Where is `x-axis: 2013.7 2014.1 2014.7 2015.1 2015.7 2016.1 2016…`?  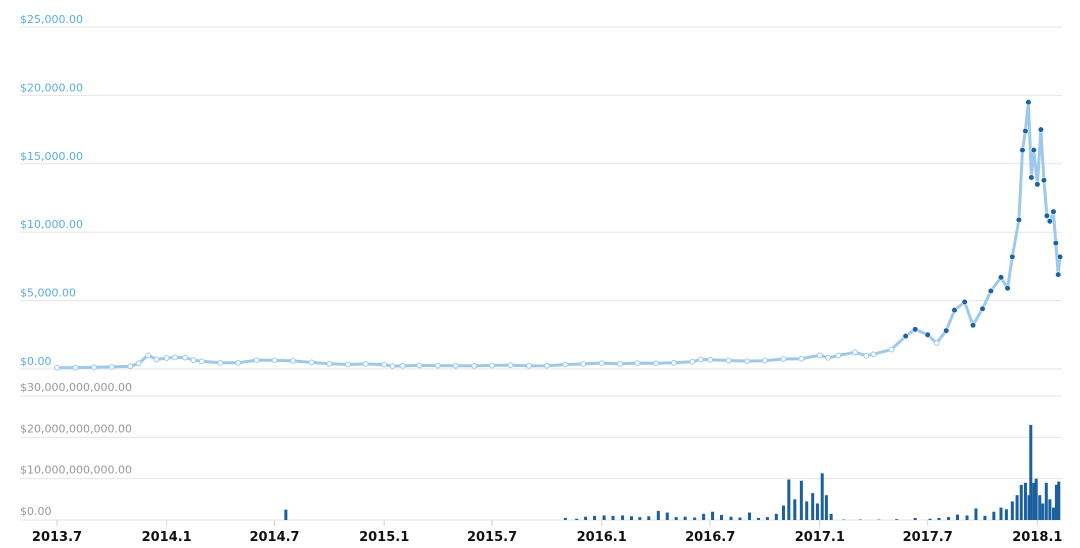 x-axis: 2013.7 2014.1 2014.7 2015.1 2015.7 2016.1 2016… is located at coordinates (547, 532).